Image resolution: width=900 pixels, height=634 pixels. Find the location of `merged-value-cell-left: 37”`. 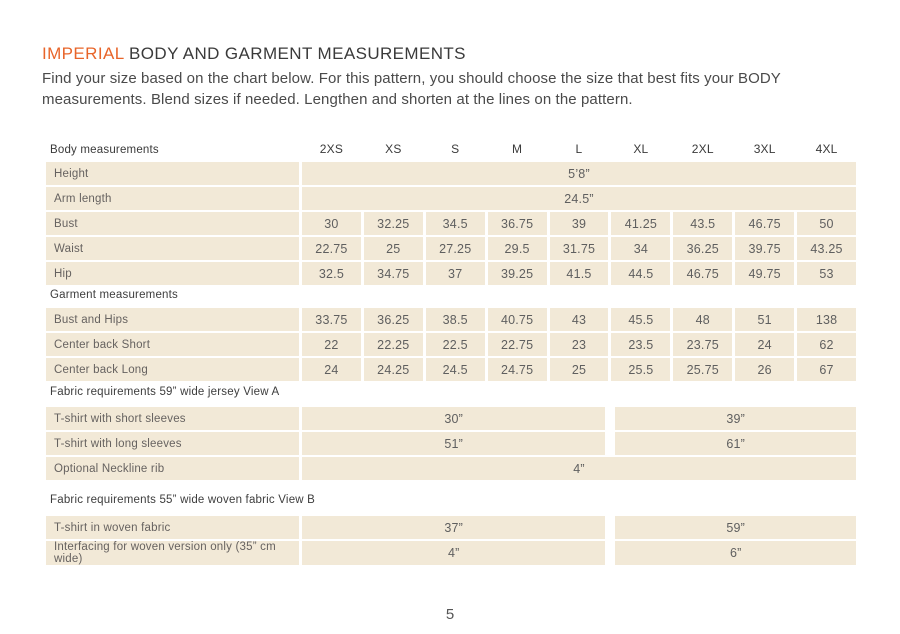

merged-value-cell-left: 37” is located at coordinates (454, 527).